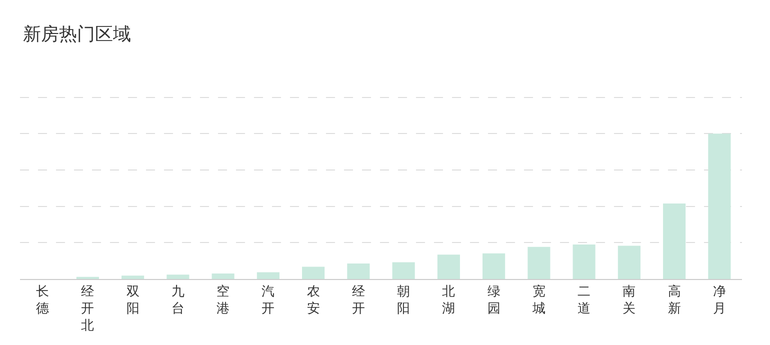 This screenshot has width=770, height=345. What do you see at coordinates (538, 300) in the screenshot?
I see `x-tick-label: 宽城` at bounding box center [538, 300].